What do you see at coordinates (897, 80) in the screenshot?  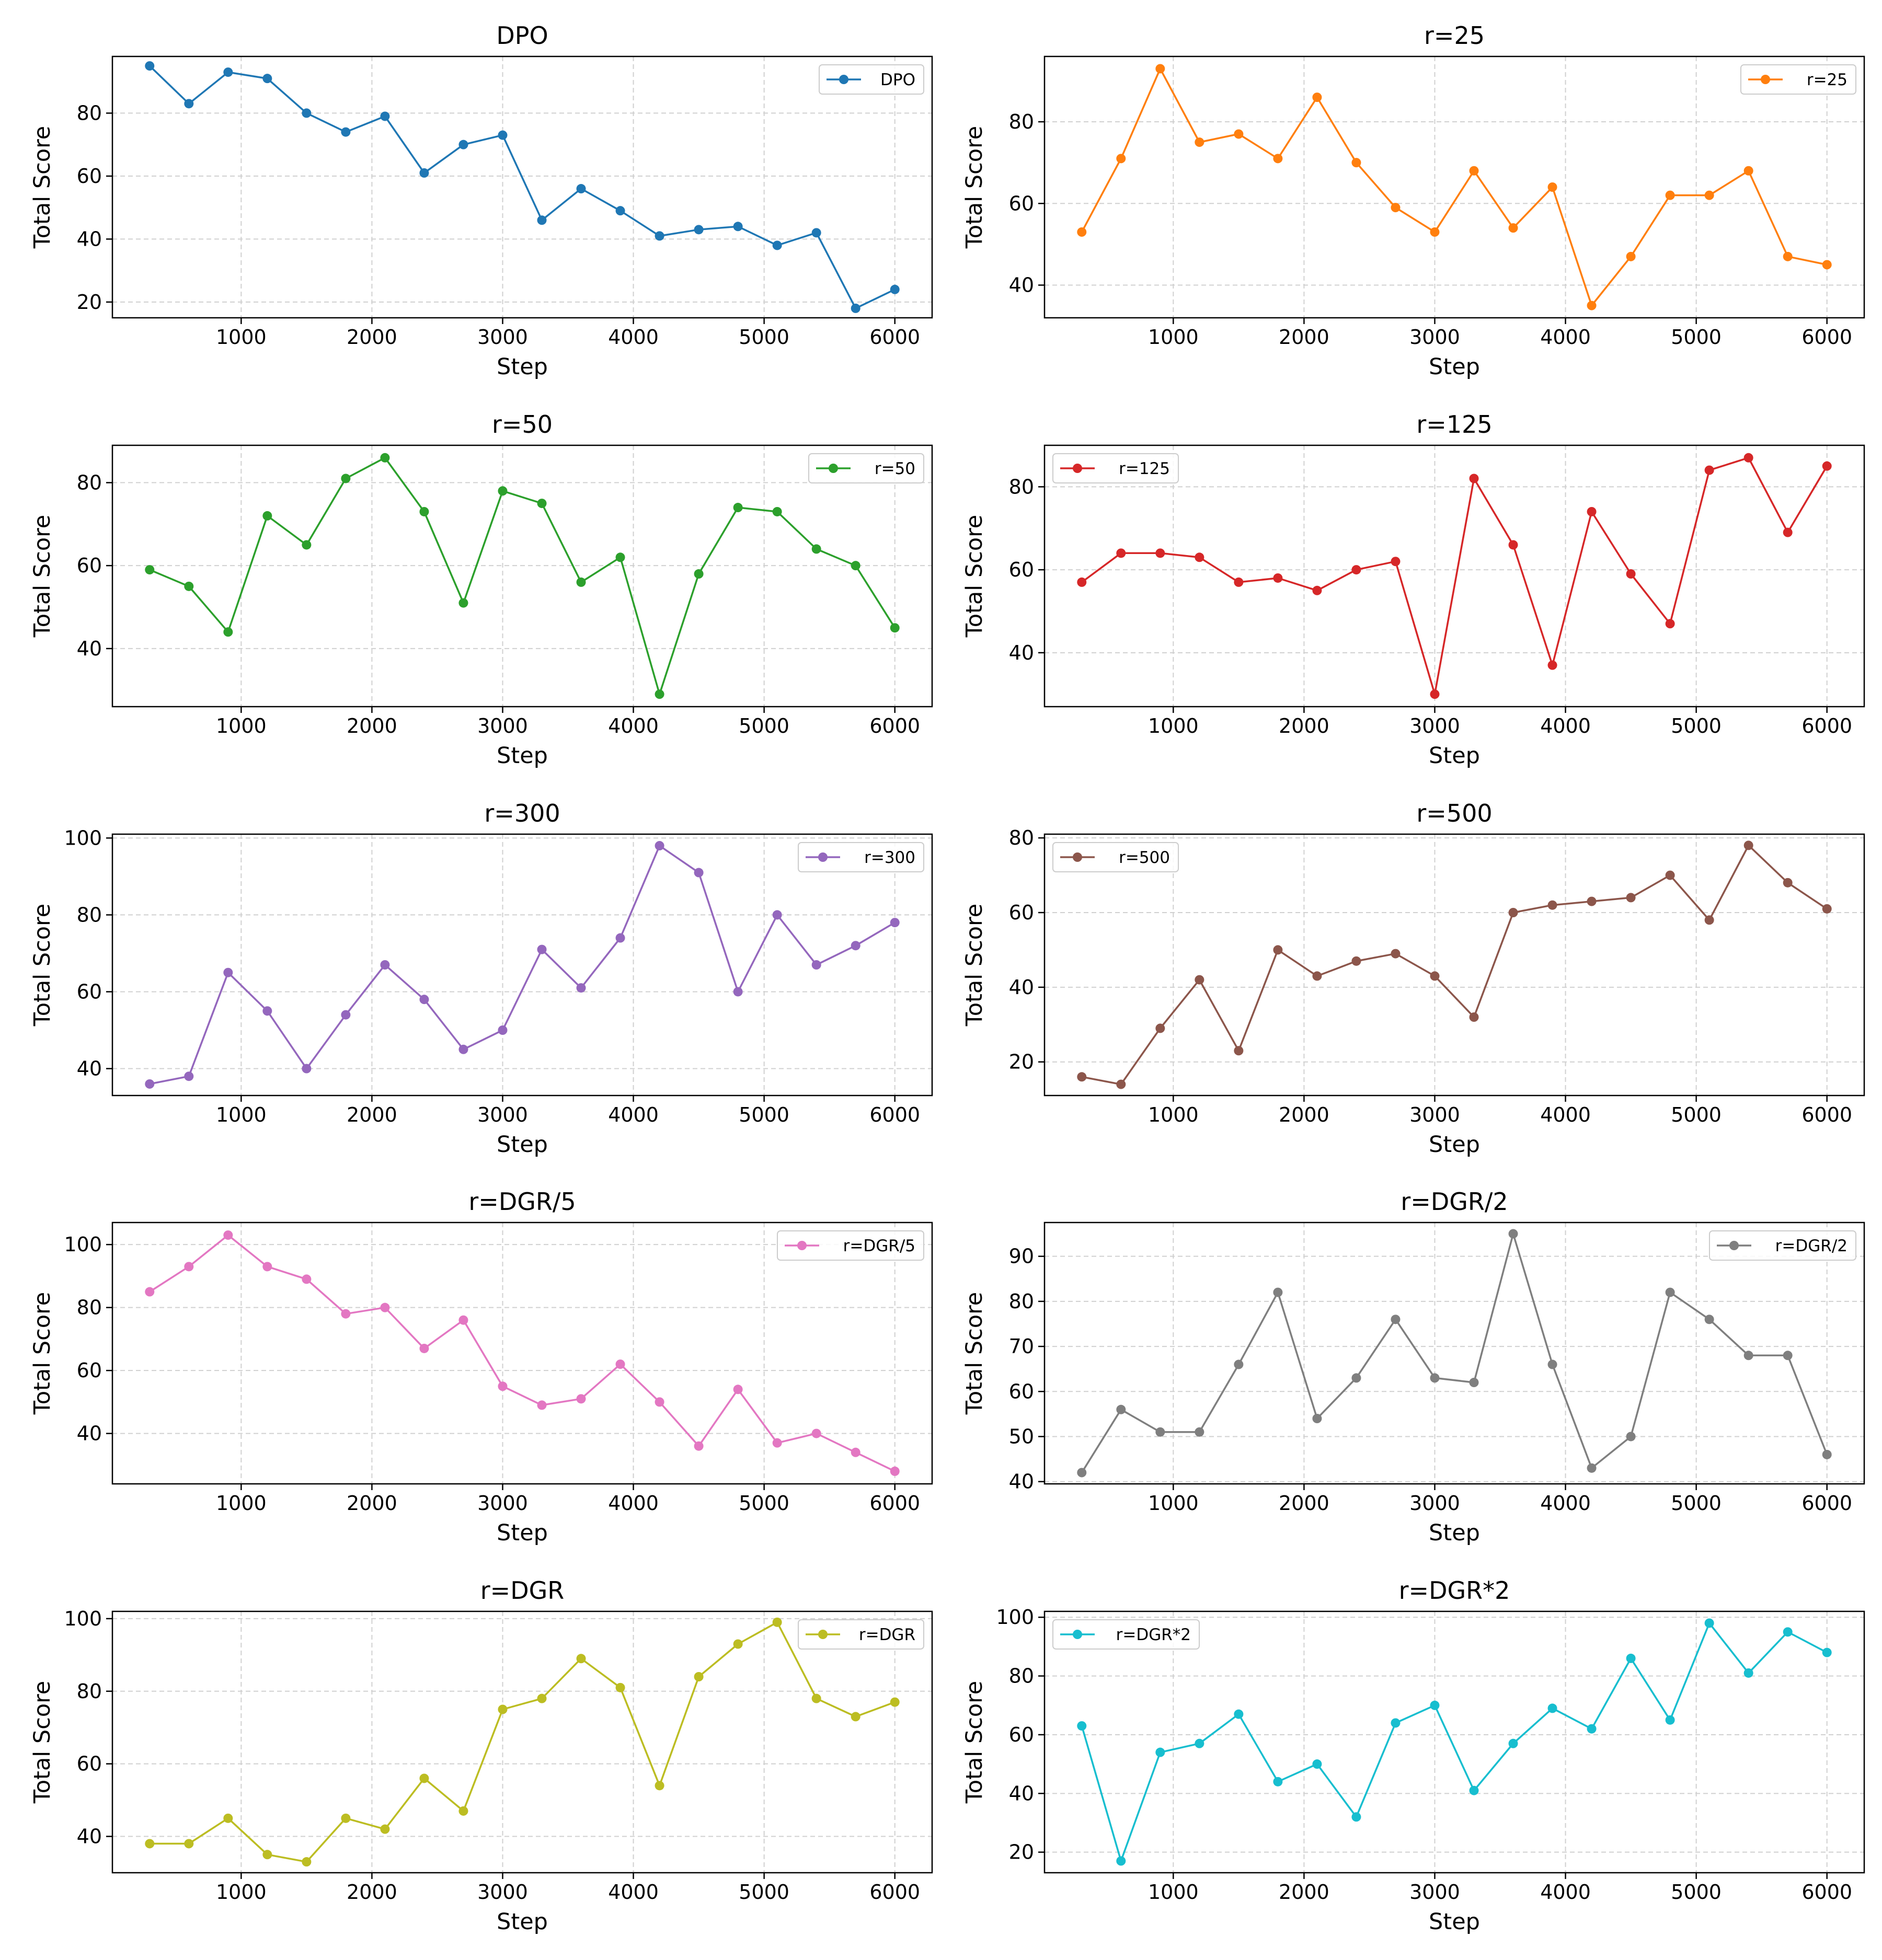 I see `legend-label: DPO` at bounding box center [897, 80].